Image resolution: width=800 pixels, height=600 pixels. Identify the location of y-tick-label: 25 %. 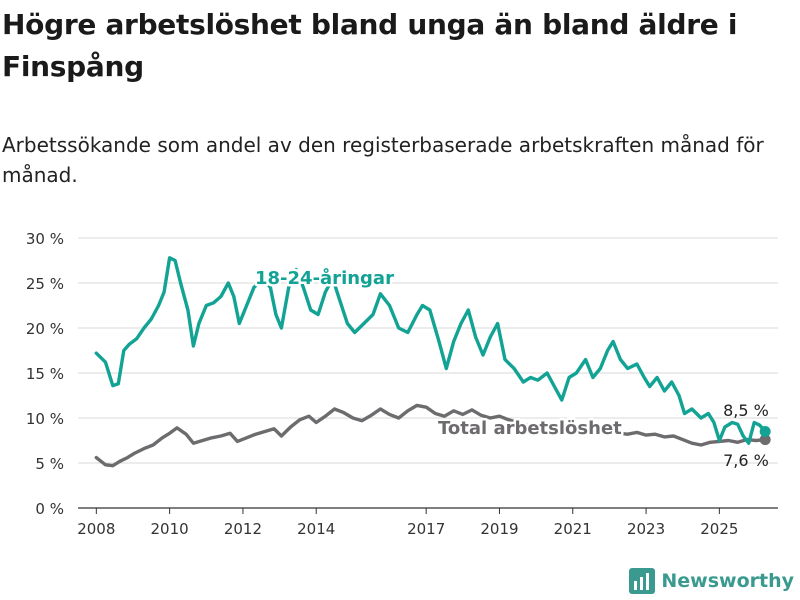
(45, 284).